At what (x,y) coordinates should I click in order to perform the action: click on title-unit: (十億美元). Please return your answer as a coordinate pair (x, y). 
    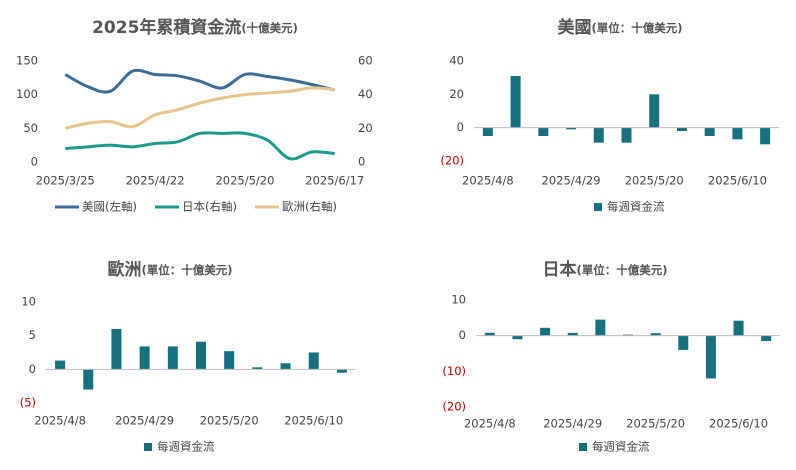
    Looking at the image, I should click on (269, 28).